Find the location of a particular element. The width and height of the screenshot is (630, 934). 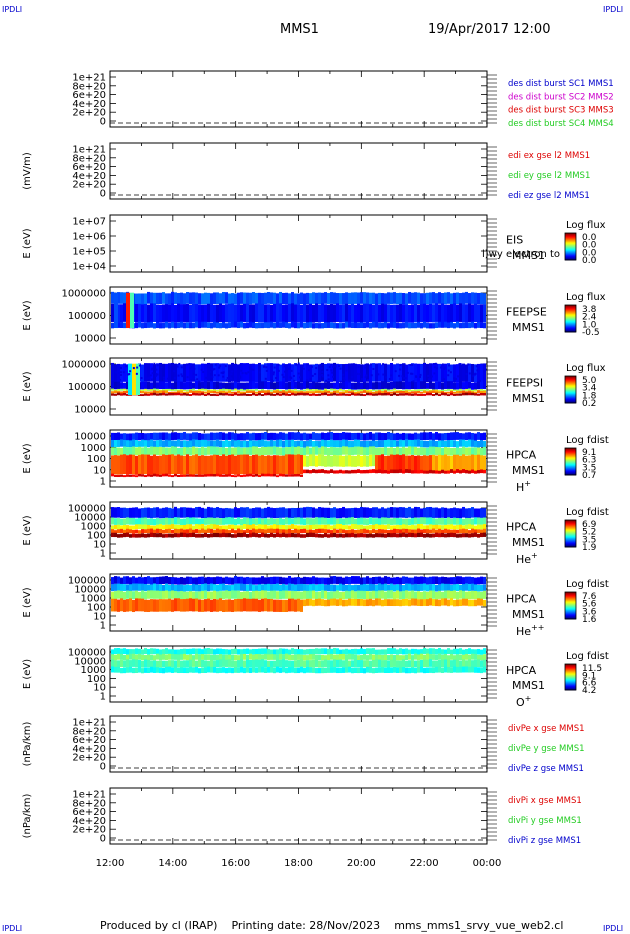

legend-entry: divPe x gse MMS1 is located at coordinates (546, 729).